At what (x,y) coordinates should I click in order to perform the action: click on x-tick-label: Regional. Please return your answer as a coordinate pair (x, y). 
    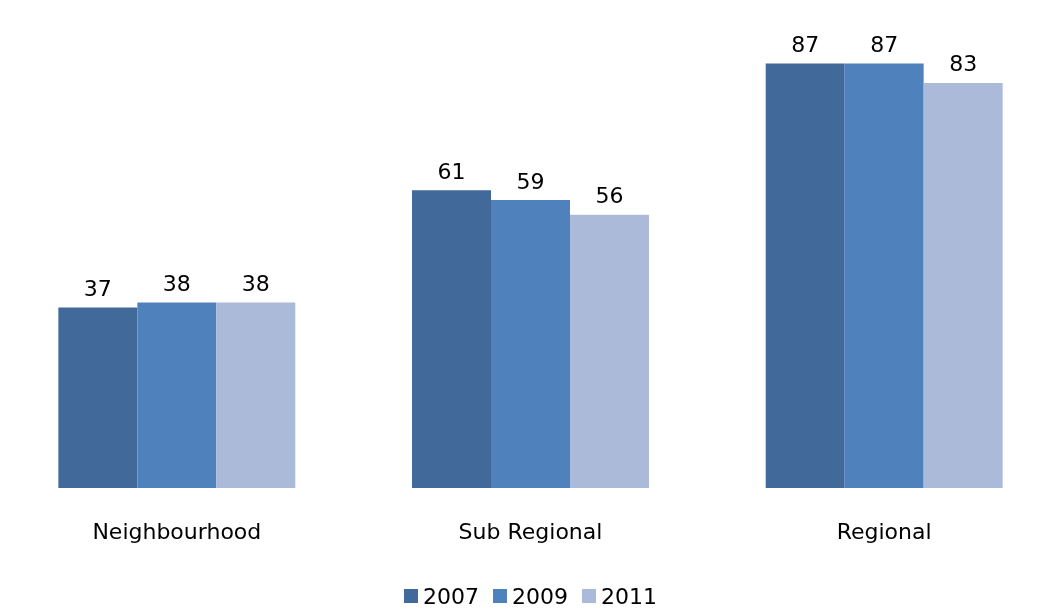
    Looking at the image, I should click on (884, 531).